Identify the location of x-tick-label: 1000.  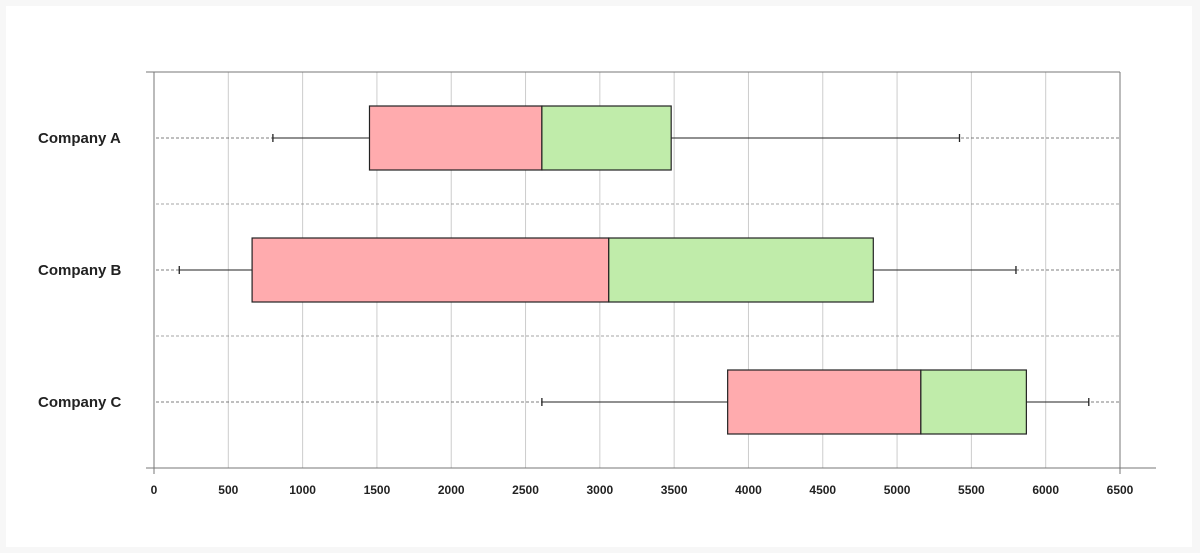
(302, 490).